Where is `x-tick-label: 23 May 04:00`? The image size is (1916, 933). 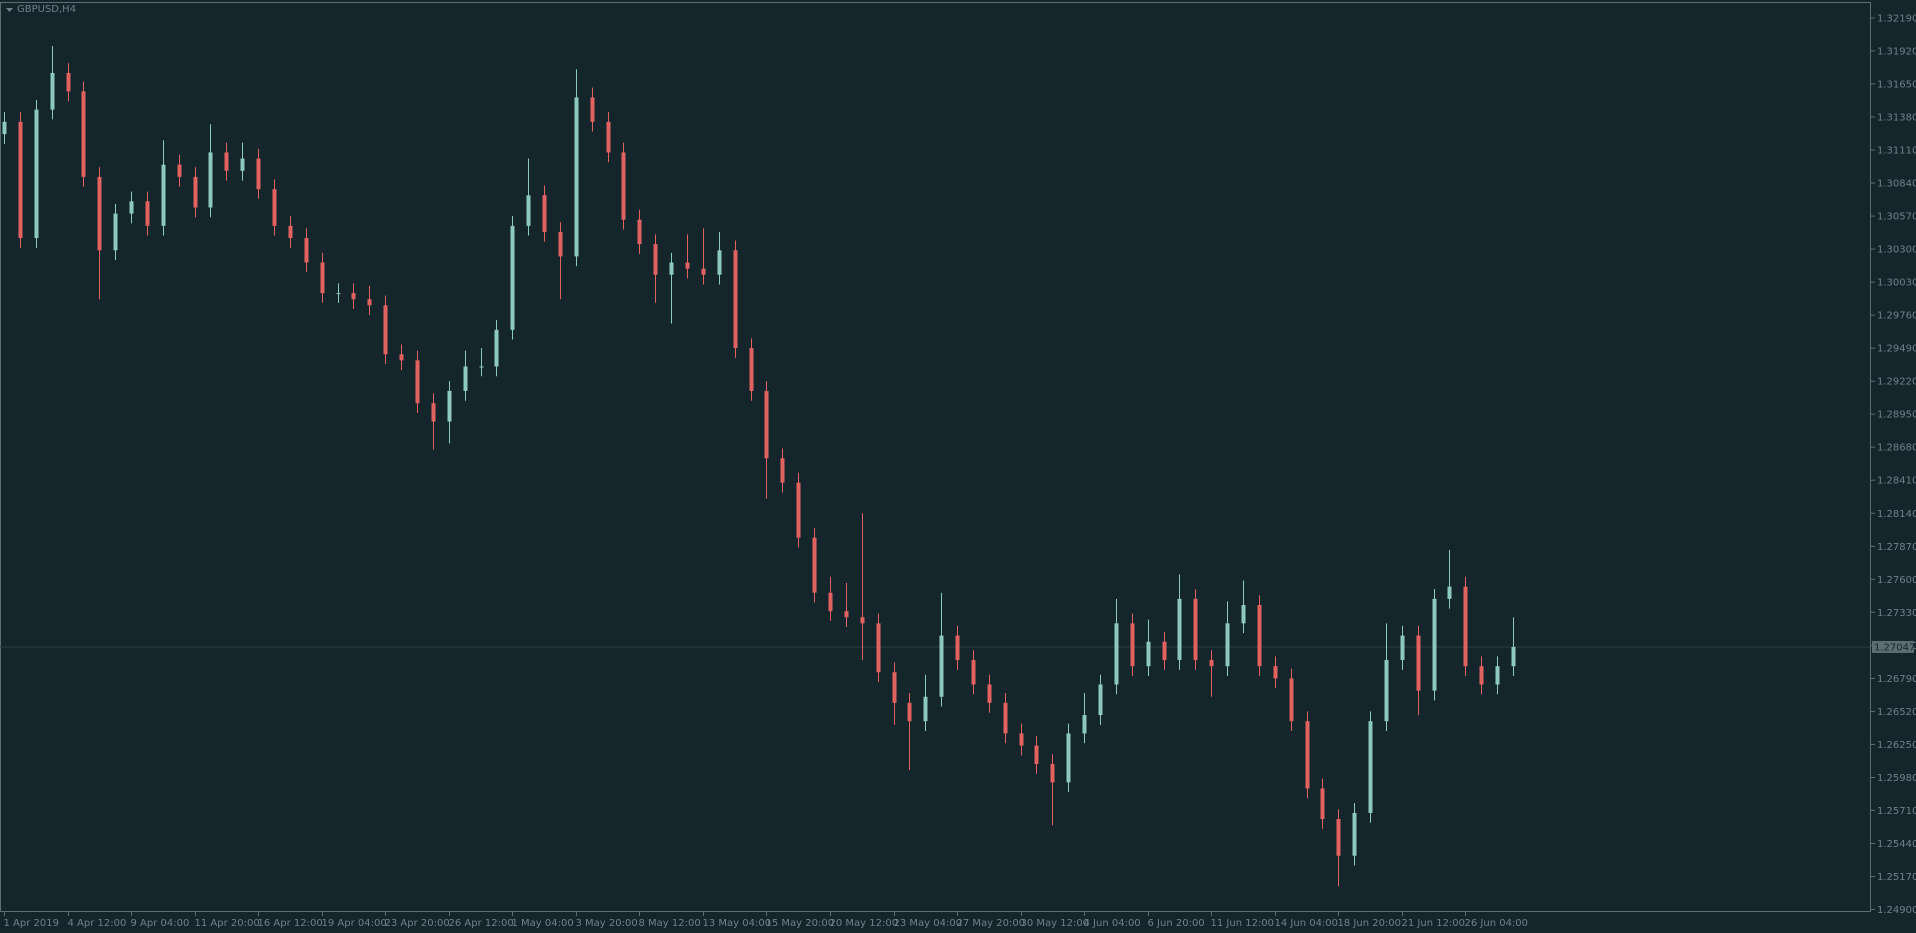
x-tick-label: 23 May 04:00 is located at coordinates (928, 923).